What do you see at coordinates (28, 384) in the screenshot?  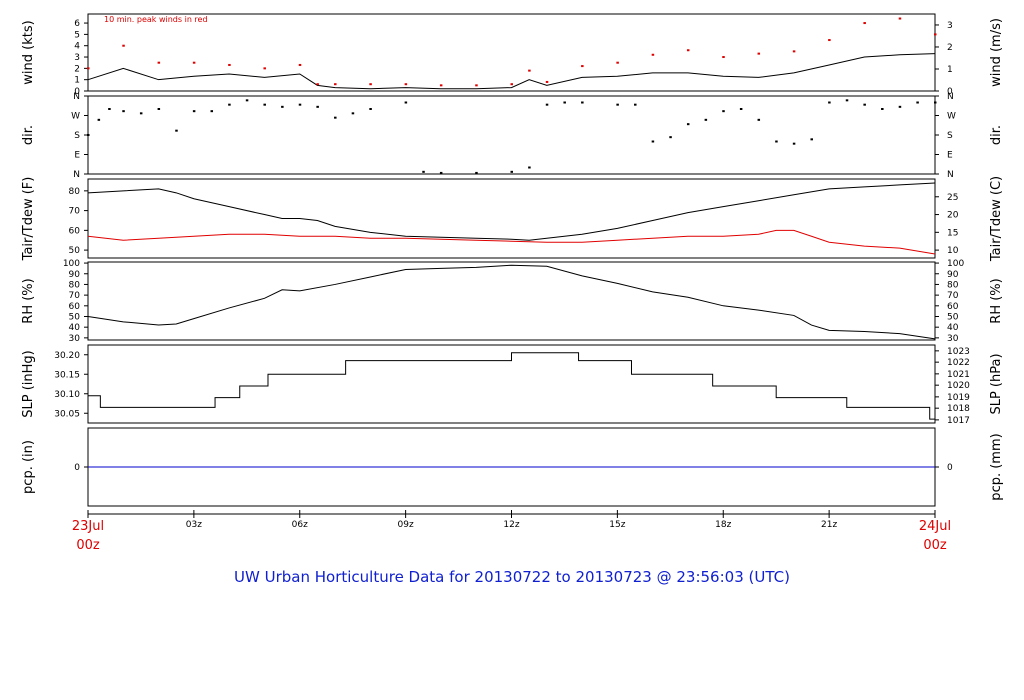 I see `slp-ylabel-left: SLP (inHg)` at bounding box center [28, 384].